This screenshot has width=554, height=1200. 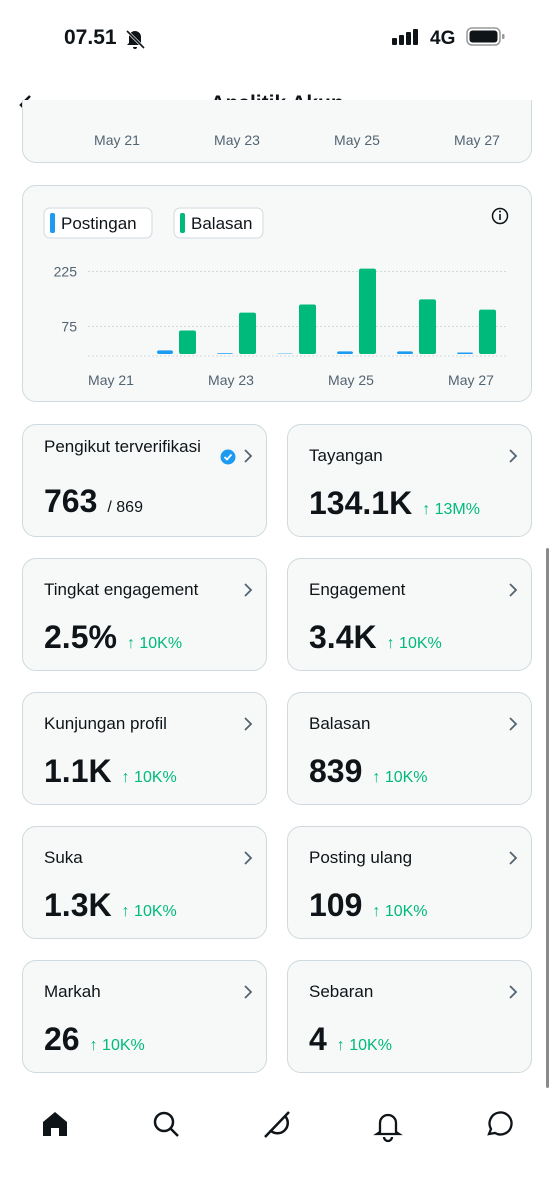 I want to click on search-tab, so click(x=166, y=1124).